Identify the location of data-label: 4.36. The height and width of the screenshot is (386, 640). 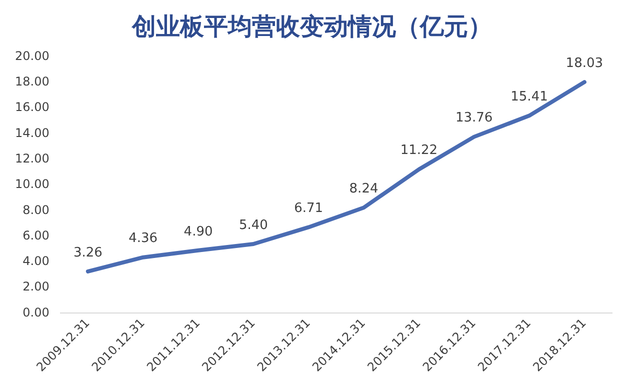
(143, 238).